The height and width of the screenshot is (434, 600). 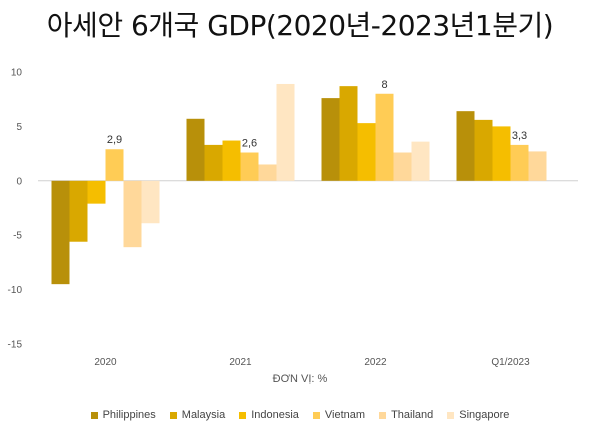 I want to click on y-tick-label: -15, so click(x=15, y=345).